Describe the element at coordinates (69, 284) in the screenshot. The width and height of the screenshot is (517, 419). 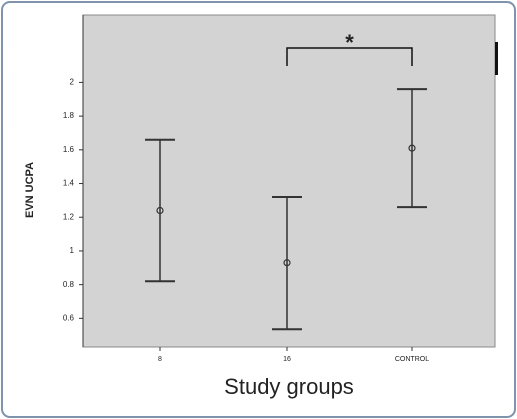
I see `y-tick-label: 0.8` at that location.